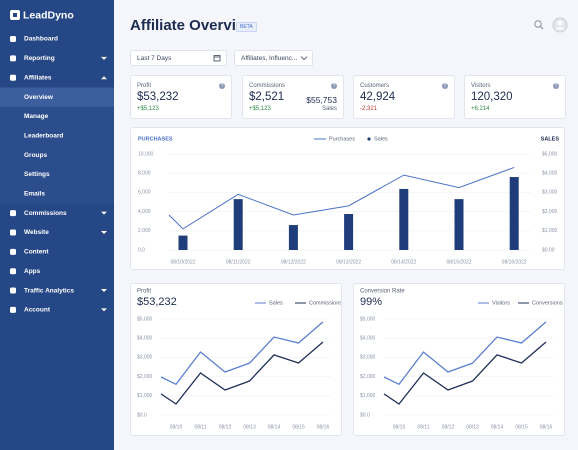 The width and height of the screenshot is (578, 450). I want to click on x-tick-label: 08/11/2022, so click(238, 262).